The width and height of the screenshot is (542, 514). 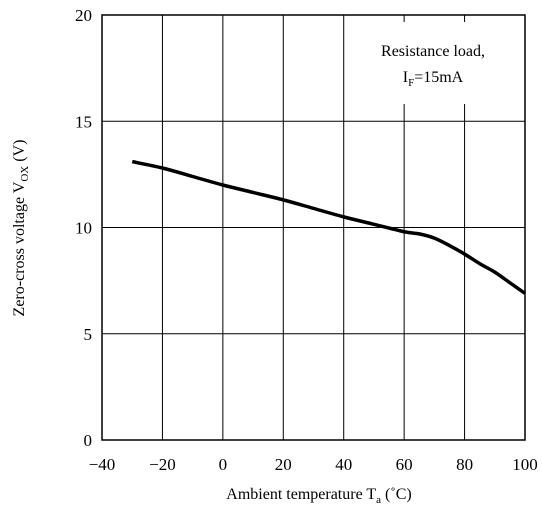 What do you see at coordinates (404, 464) in the screenshot?
I see `x-tick-label: 60` at bounding box center [404, 464].